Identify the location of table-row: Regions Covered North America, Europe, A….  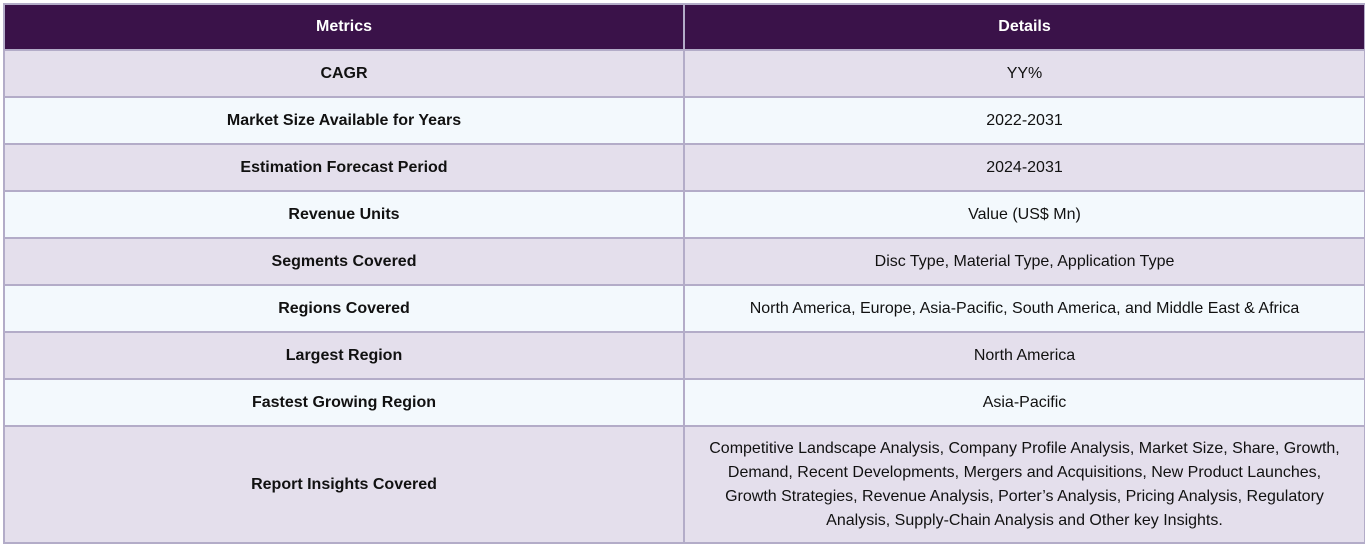
(684, 308).